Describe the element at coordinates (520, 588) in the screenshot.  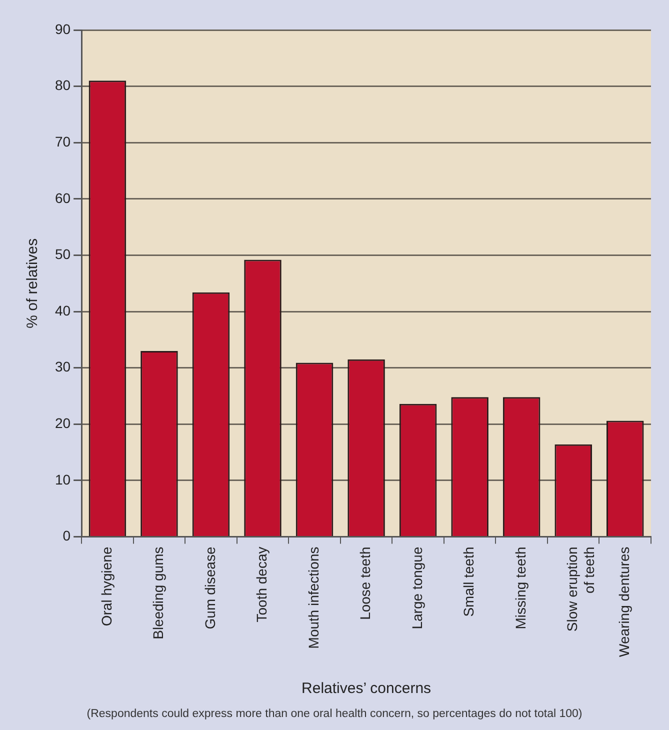
I see `x-tick-label: Missing teeth` at that location.